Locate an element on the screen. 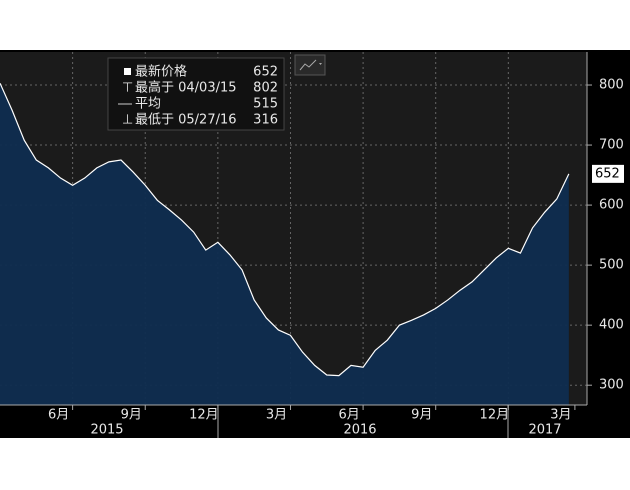 The height and width of the screenshot is (490, 630). year-label: 2016 is located at coordinates (359, 430).